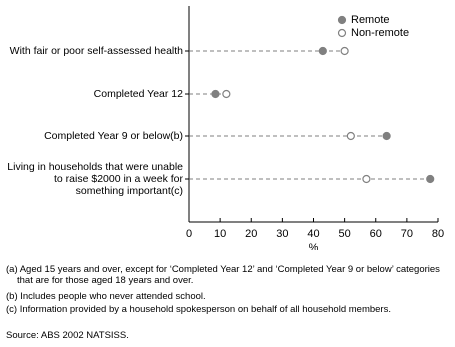 Image resolution: width=455 pixels, height=347 pixels. What do you see at coordinates (380, 33) in the screenshot?
I see `legend-label: Non-remote` at bounding box center [380, 33].